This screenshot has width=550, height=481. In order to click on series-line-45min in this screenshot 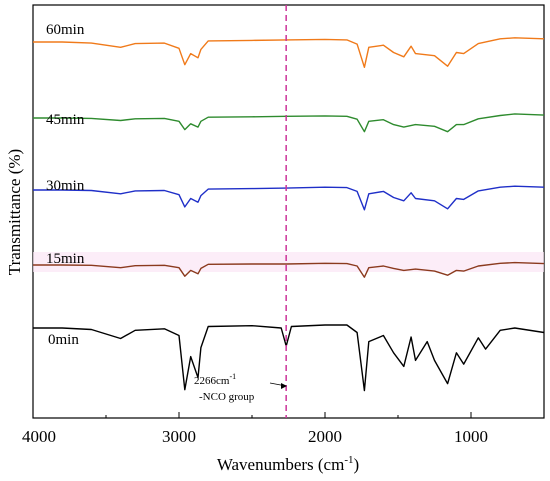, I will do `click(289, 123)`.